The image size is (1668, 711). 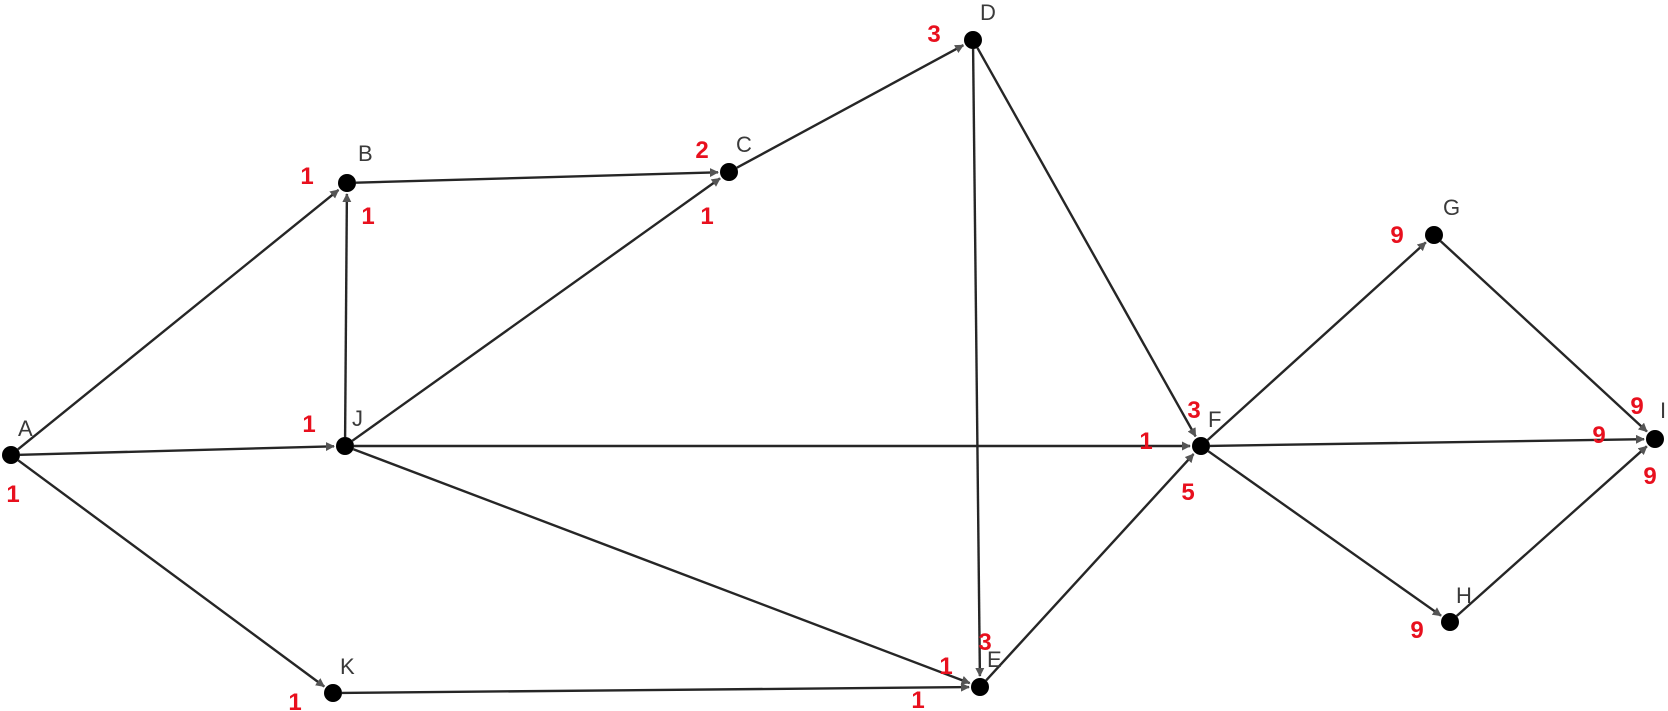 I want to click on node-i, so click(x=1655, y=439).